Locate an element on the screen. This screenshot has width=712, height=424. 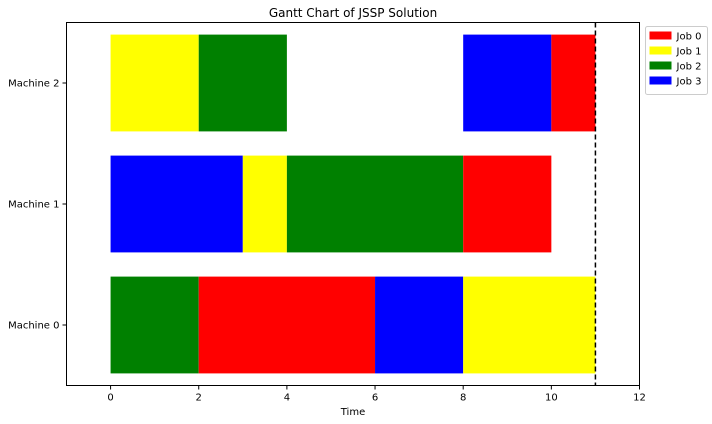
x-tick-label: 8 is located at coordinates (463, 398).